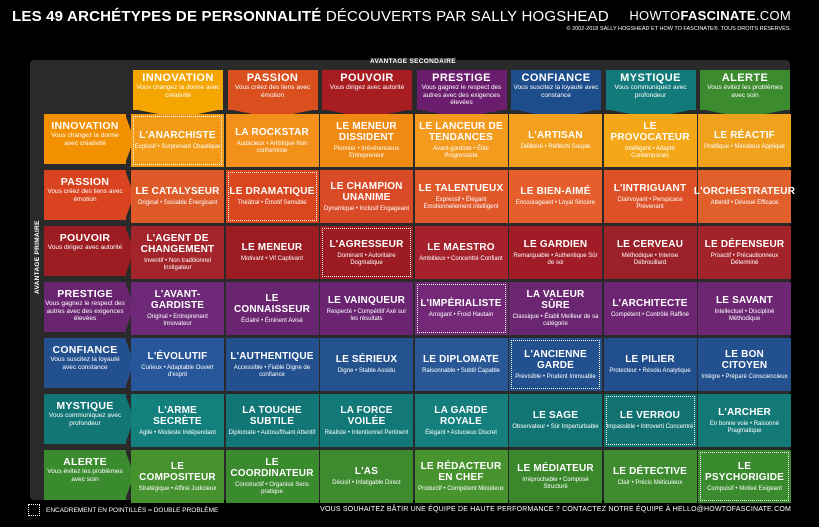 The height and width of the screenshot is (527, 819). I want to click on archetype-name: LA TOUCHE SUBTILE, so click(272, 415).